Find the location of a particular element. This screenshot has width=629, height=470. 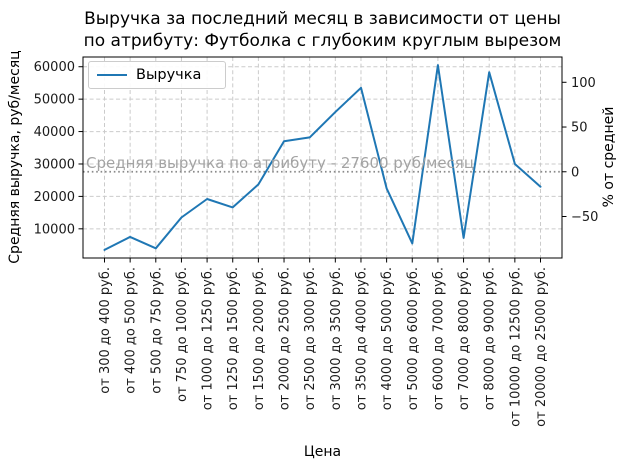

y-tick-label: 50000 is located at coordinates (54, 100).